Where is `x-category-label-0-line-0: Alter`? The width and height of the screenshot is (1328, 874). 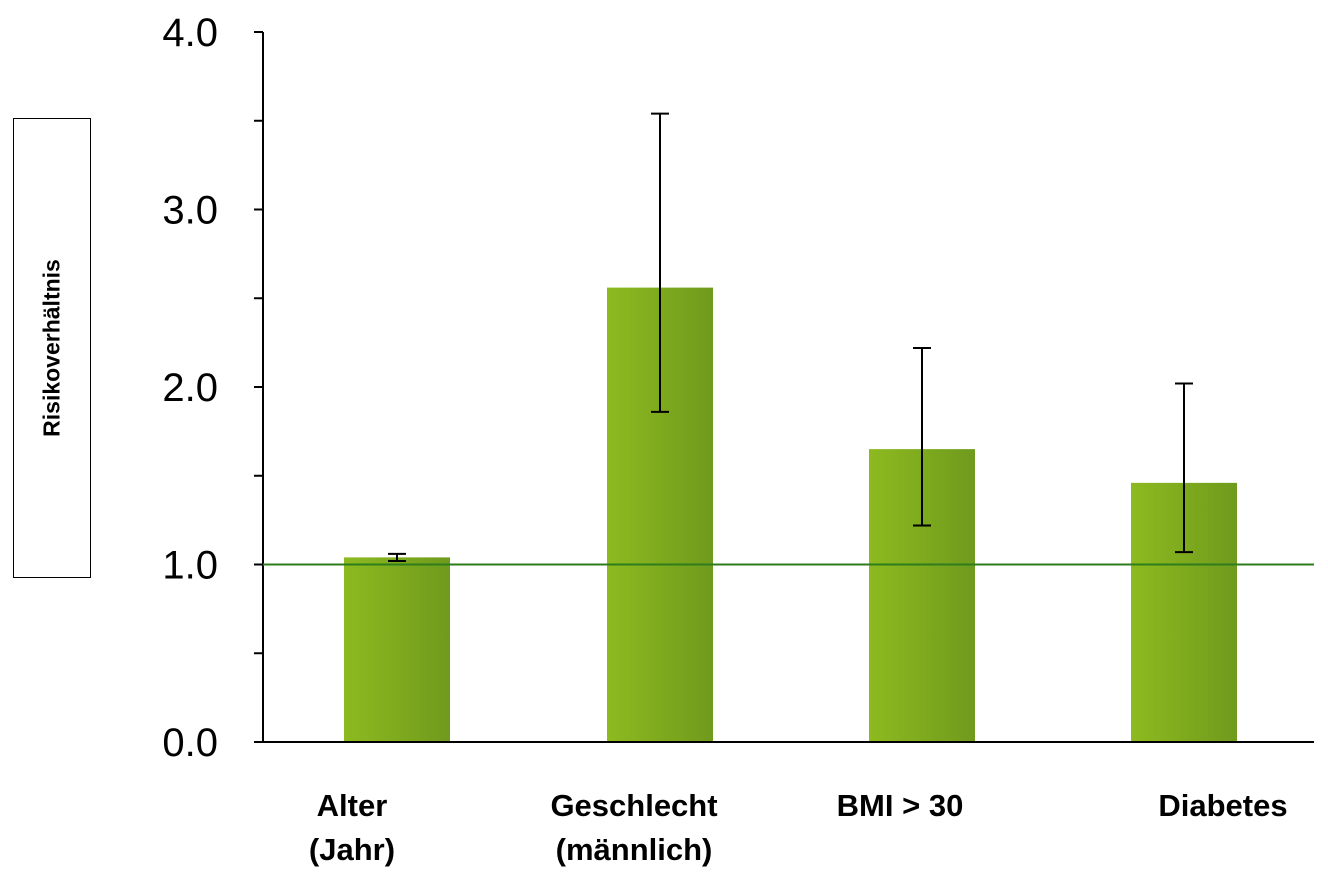 x-category-label-0-line-0: Alter is located at coordinates (352, 805).